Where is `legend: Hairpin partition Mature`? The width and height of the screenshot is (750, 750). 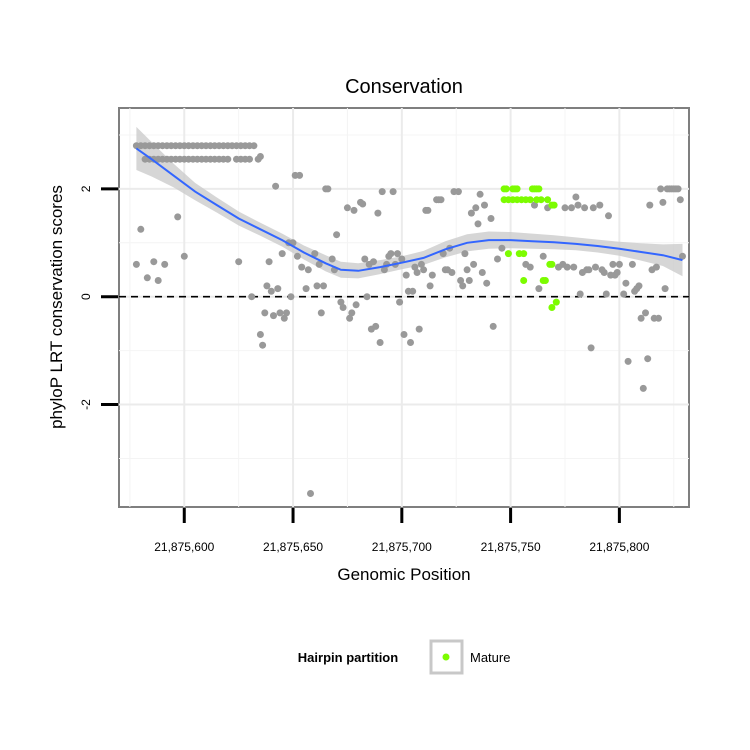
legend: Hairpin partition Mature is located at coordinates (404, 657).